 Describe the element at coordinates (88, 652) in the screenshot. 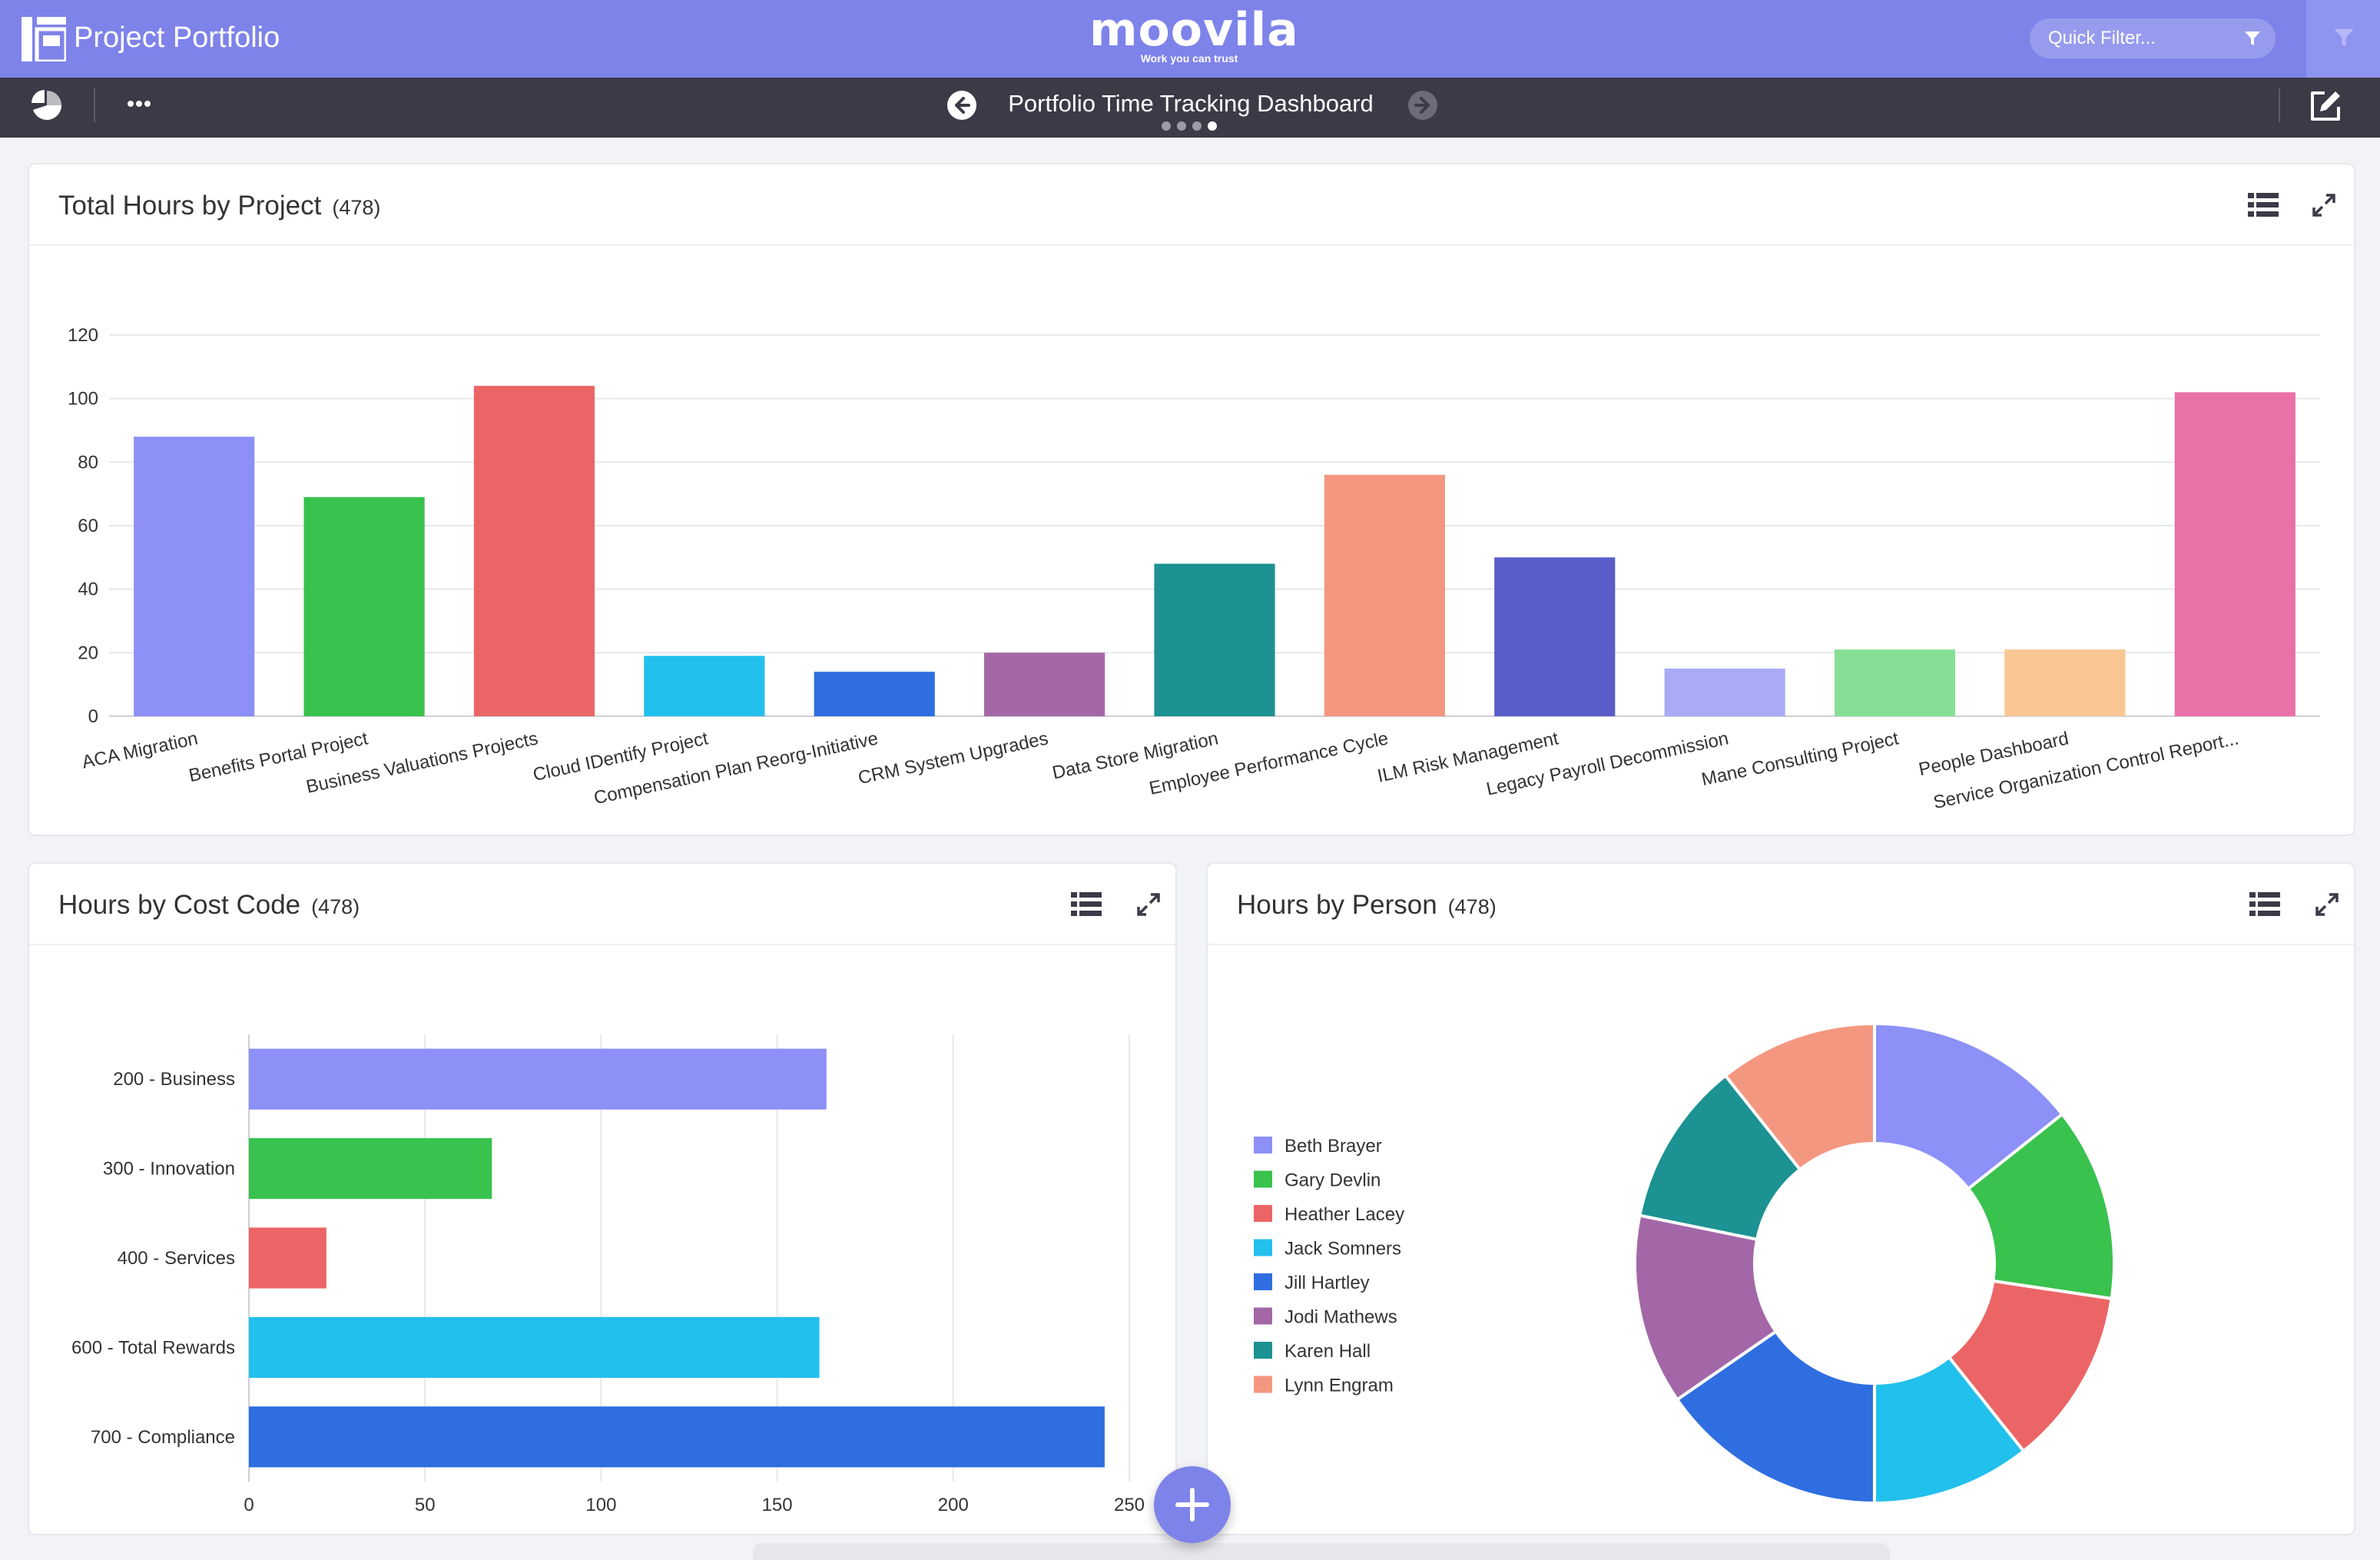

I see `y-tick-label: 20` at that location.